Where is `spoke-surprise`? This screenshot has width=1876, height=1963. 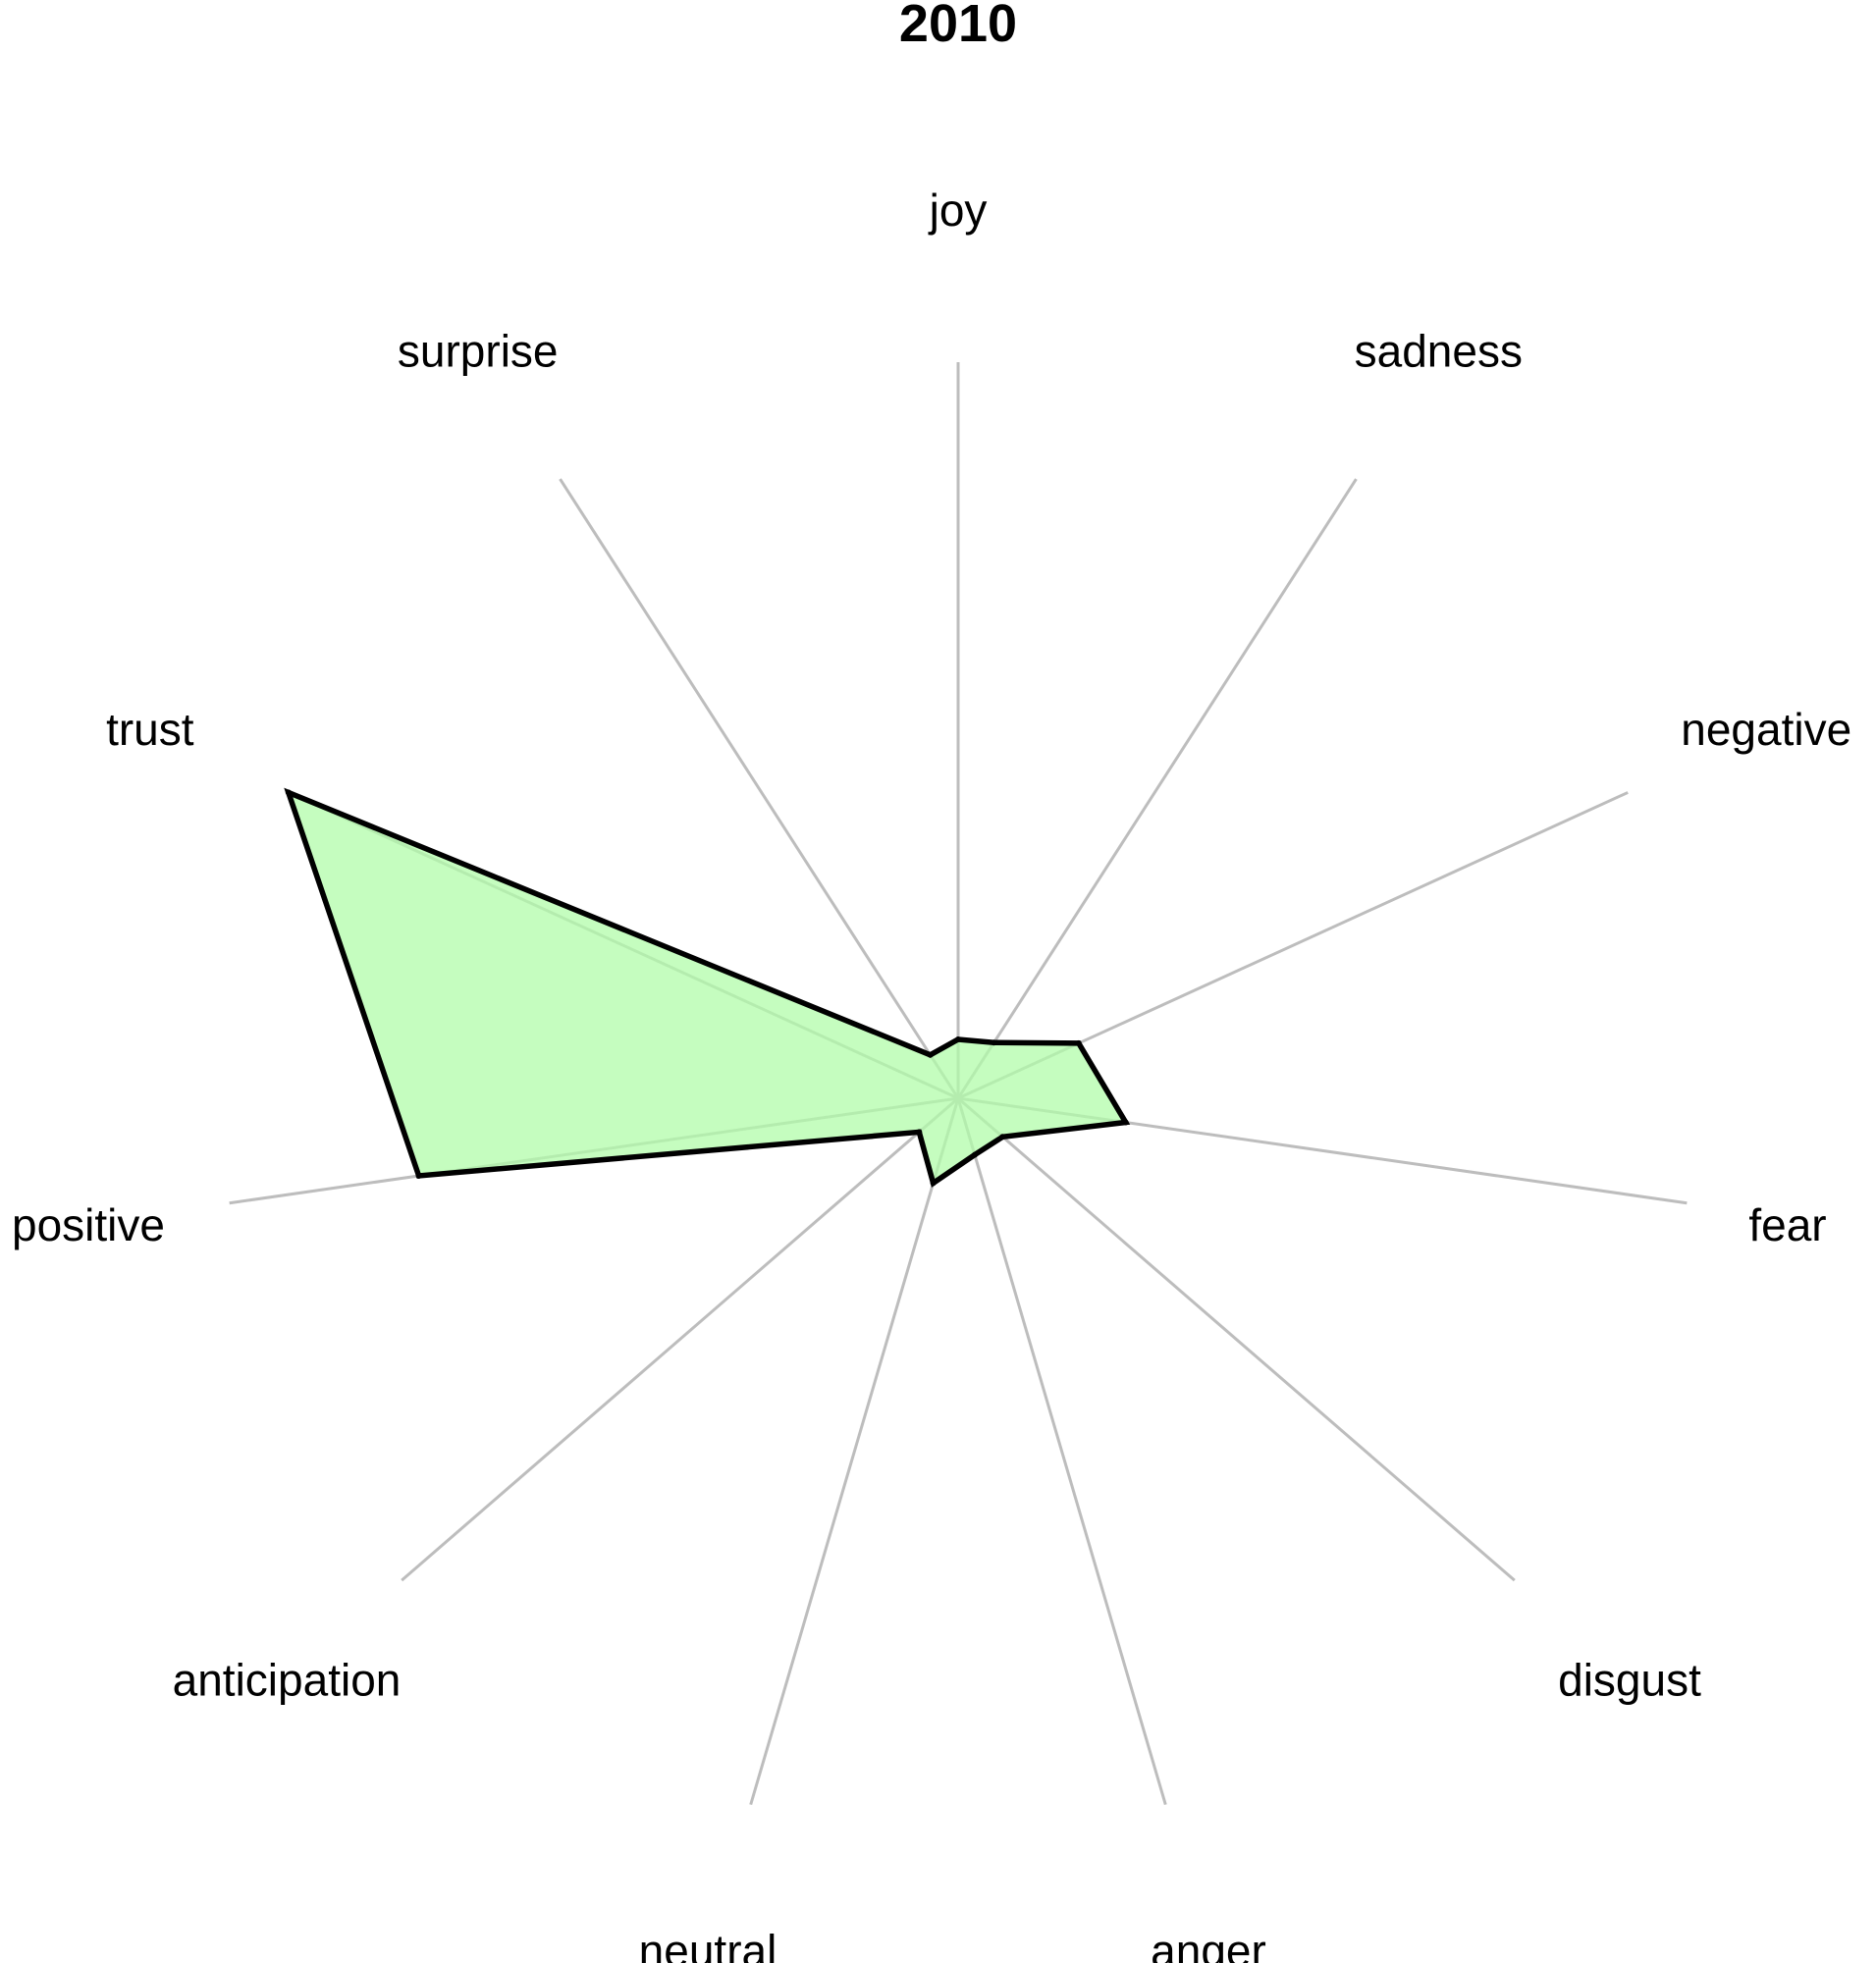 spoke-surprise is located at coordinates (760, 789).